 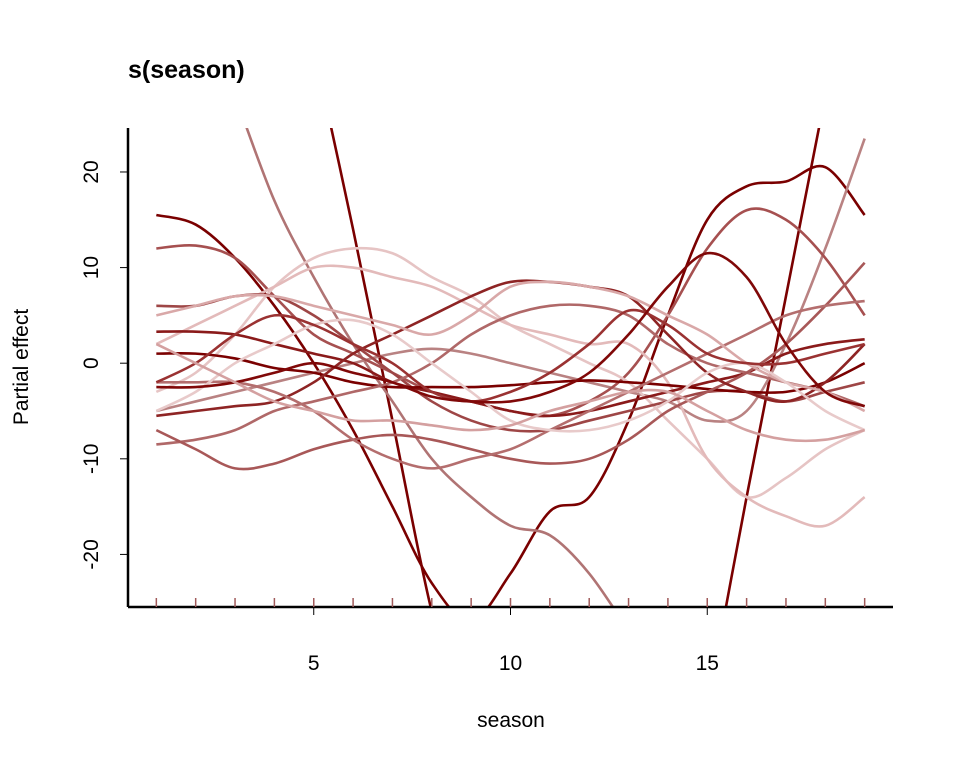 I want to click on y-tick-label: -20, so click(x=91, y=554).